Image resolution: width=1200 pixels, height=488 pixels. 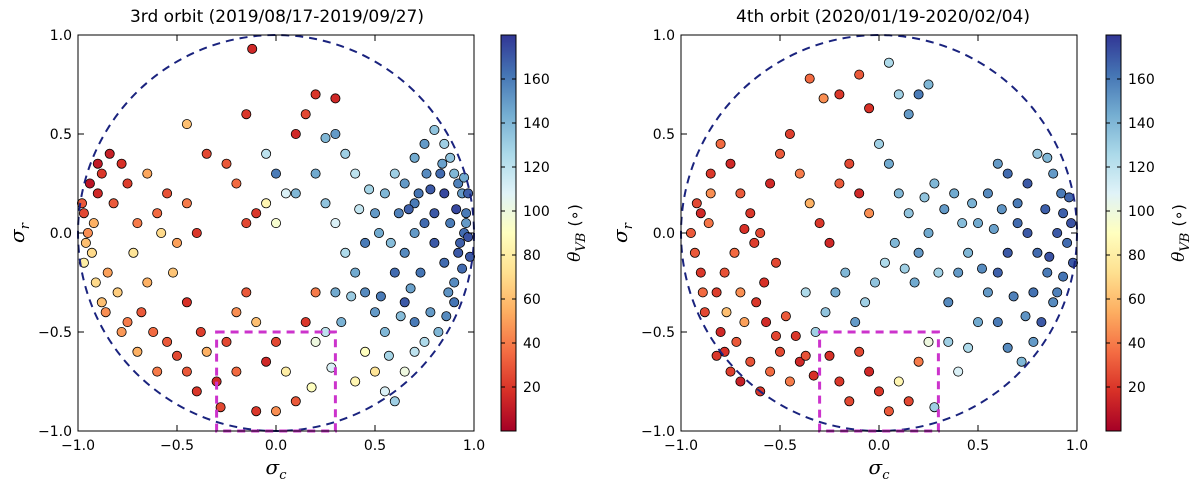 I want to click on chart-title: 3rd orbit (2019/08/17-2019/09/27), so click(x=277, y=17).